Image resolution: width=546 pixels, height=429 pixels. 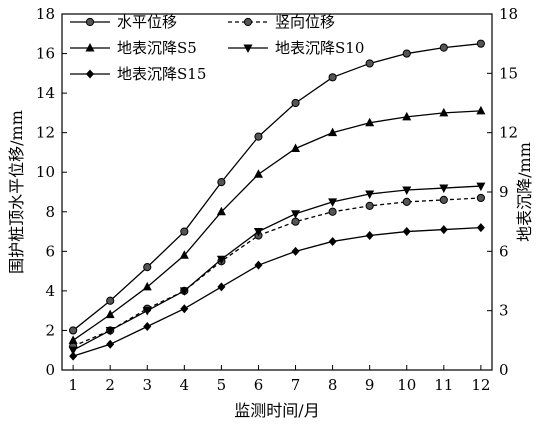 I want to click on left-y-tick-label: 6, so click(x=50, y=251).